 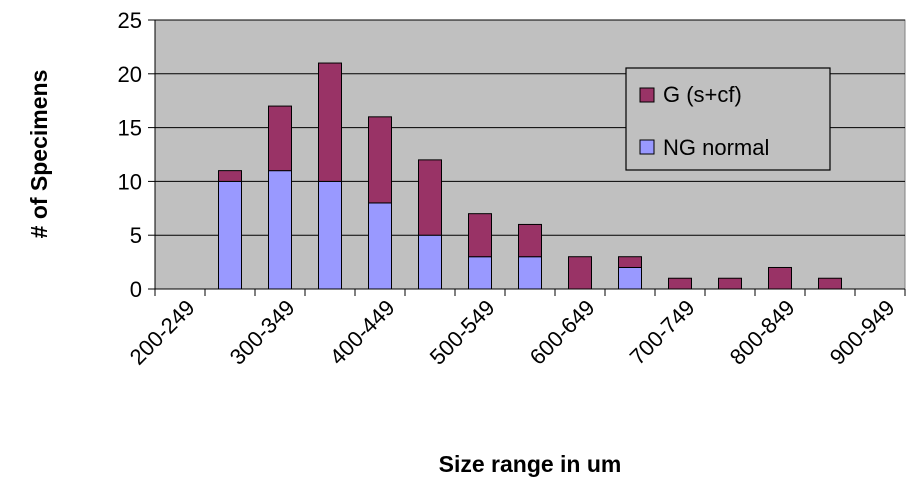 What do you see at coordinates (702, 94) in the screenshot?
I see `legend-label-g: G (s+cf)` at bounding box center [702, 94].